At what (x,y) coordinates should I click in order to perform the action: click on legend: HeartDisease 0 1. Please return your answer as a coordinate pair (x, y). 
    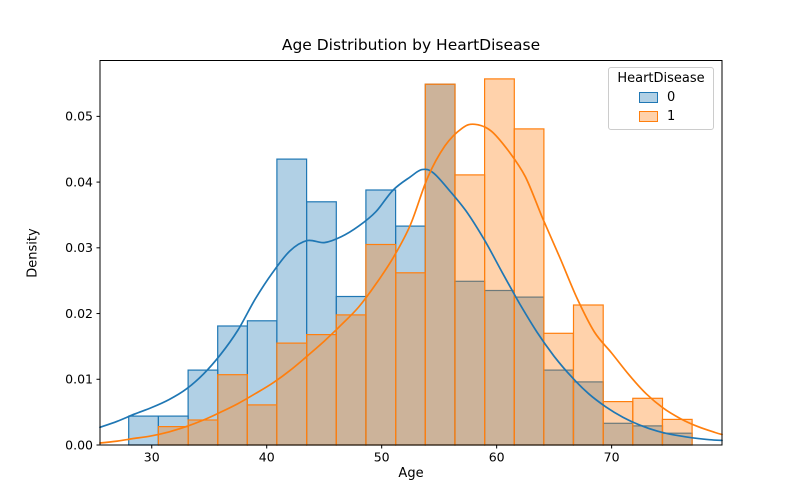
    Looking at the image, I should click on (661, 98).